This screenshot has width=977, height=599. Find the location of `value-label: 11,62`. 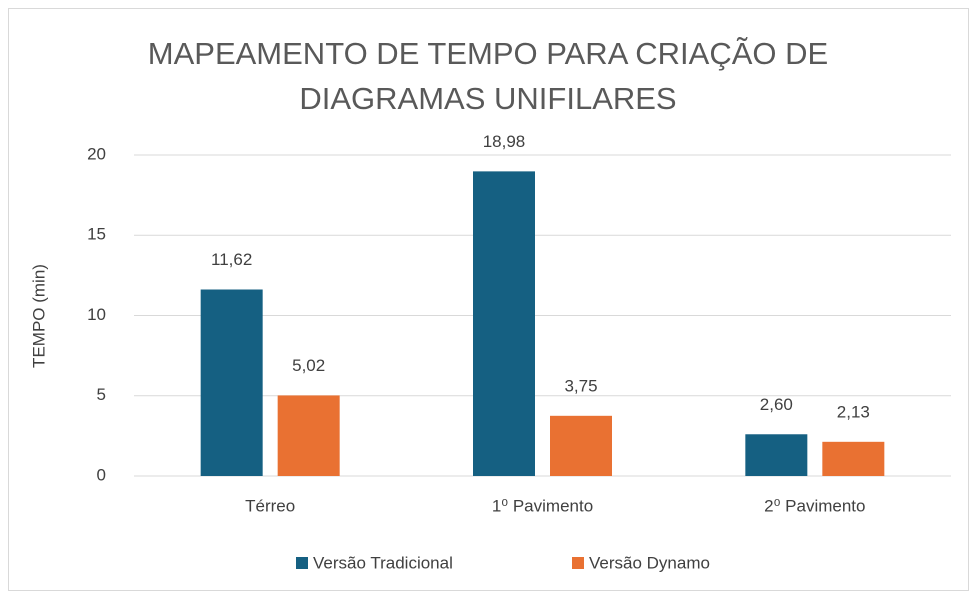

value-label: 11,62 is located at coordinates (231, 259).